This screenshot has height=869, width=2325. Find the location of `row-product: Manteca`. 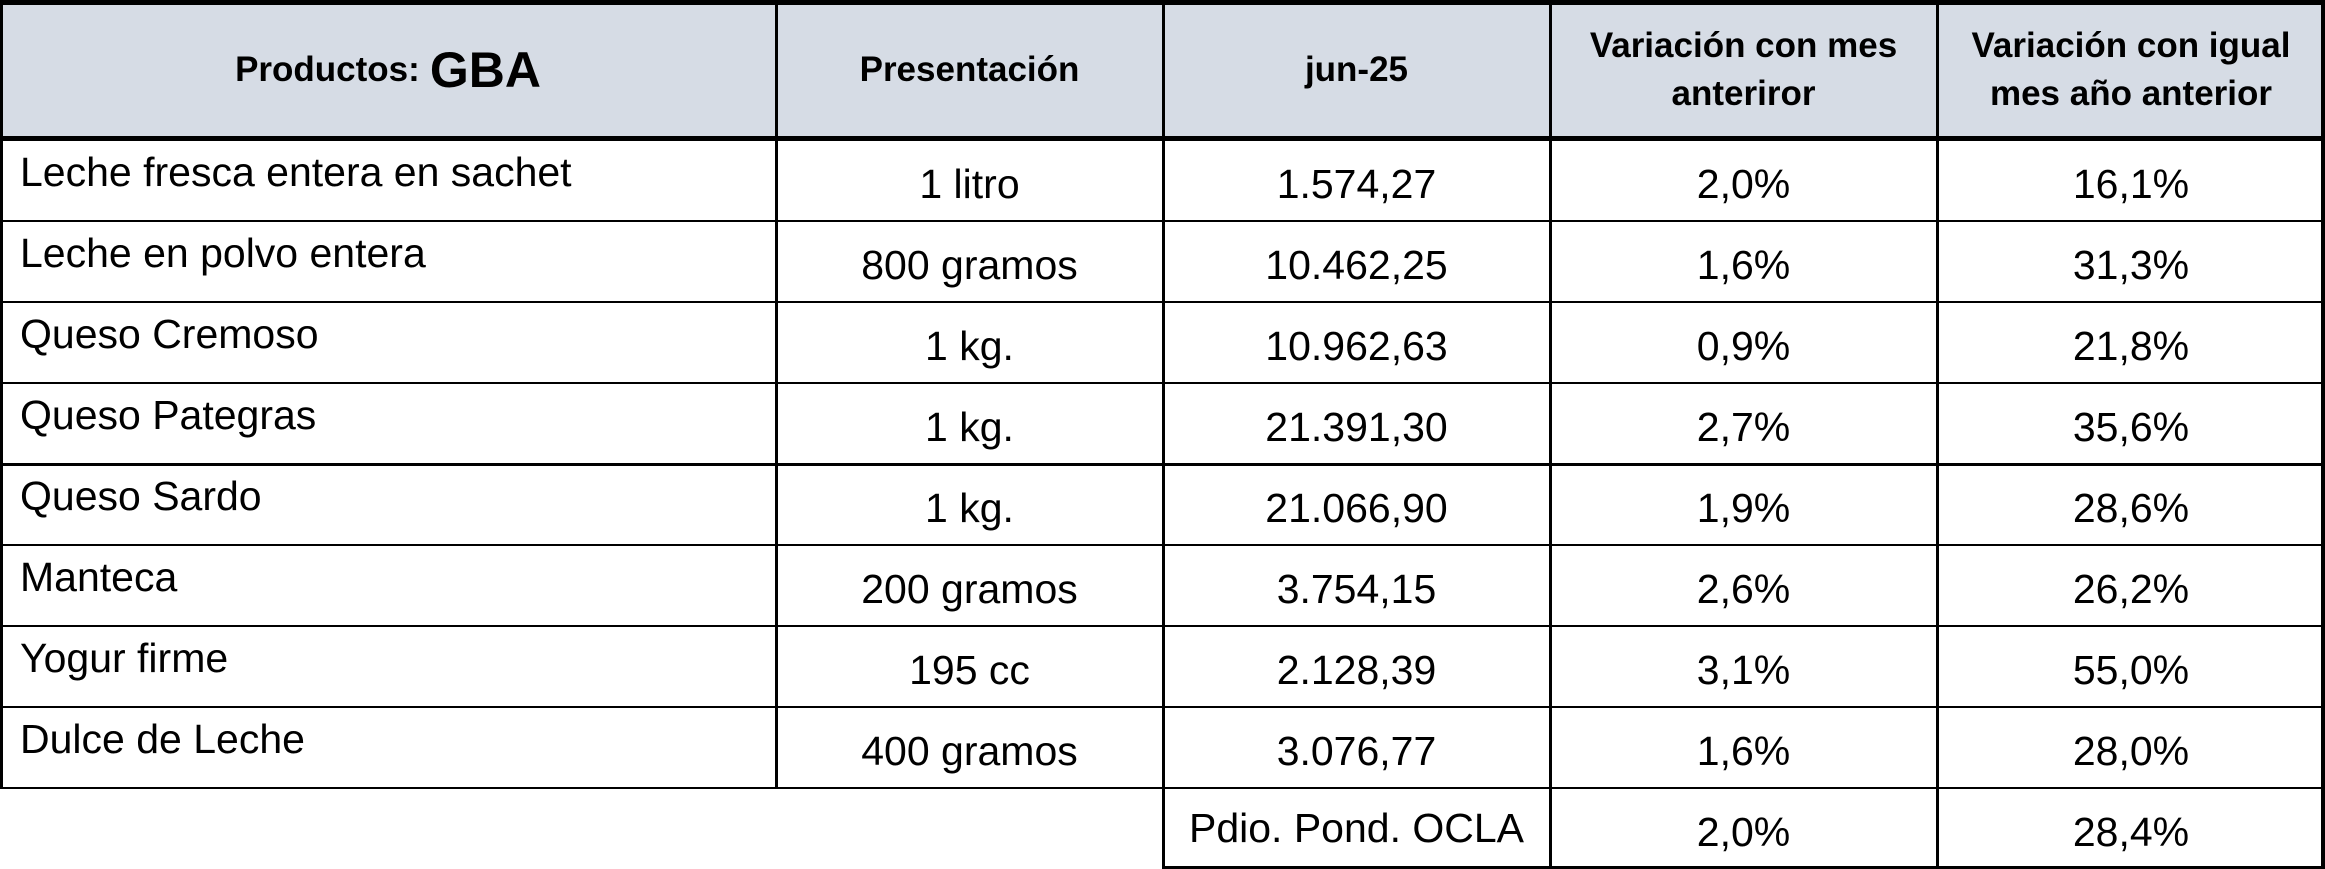

row-product: Manteca is located at coordinates (99, 577).